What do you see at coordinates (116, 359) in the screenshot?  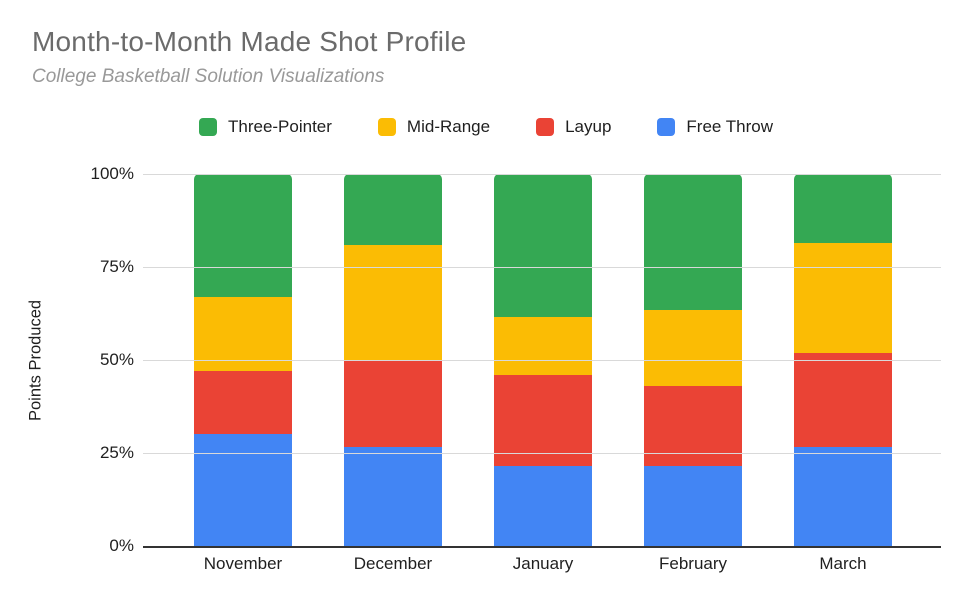 I see `y-tick-label: 50%` at bounding box center [116, 359].